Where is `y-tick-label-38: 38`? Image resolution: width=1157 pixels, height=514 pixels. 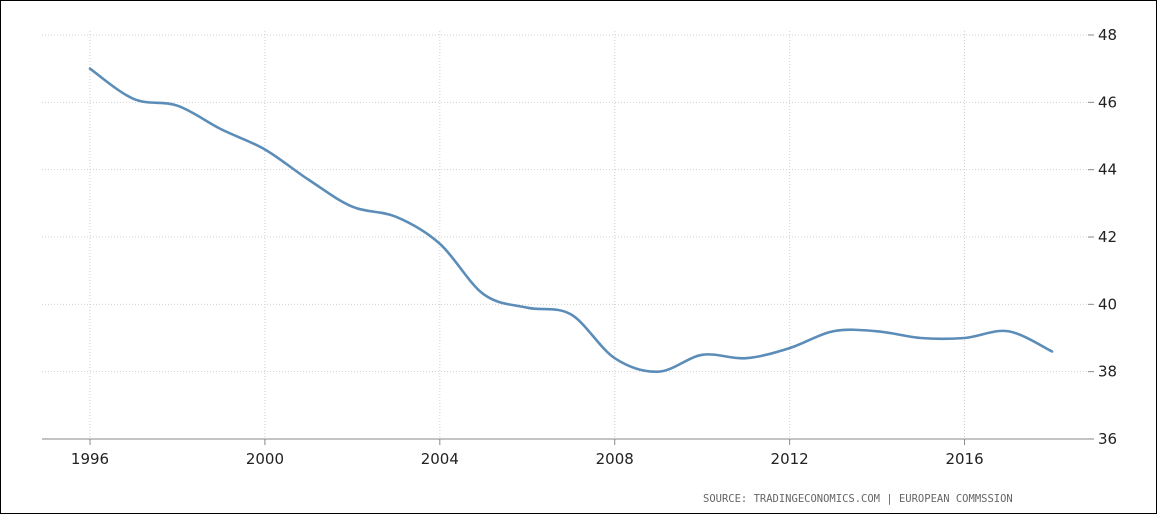
y-tick-label-38: 38 is located at coordinates (1107, 372).